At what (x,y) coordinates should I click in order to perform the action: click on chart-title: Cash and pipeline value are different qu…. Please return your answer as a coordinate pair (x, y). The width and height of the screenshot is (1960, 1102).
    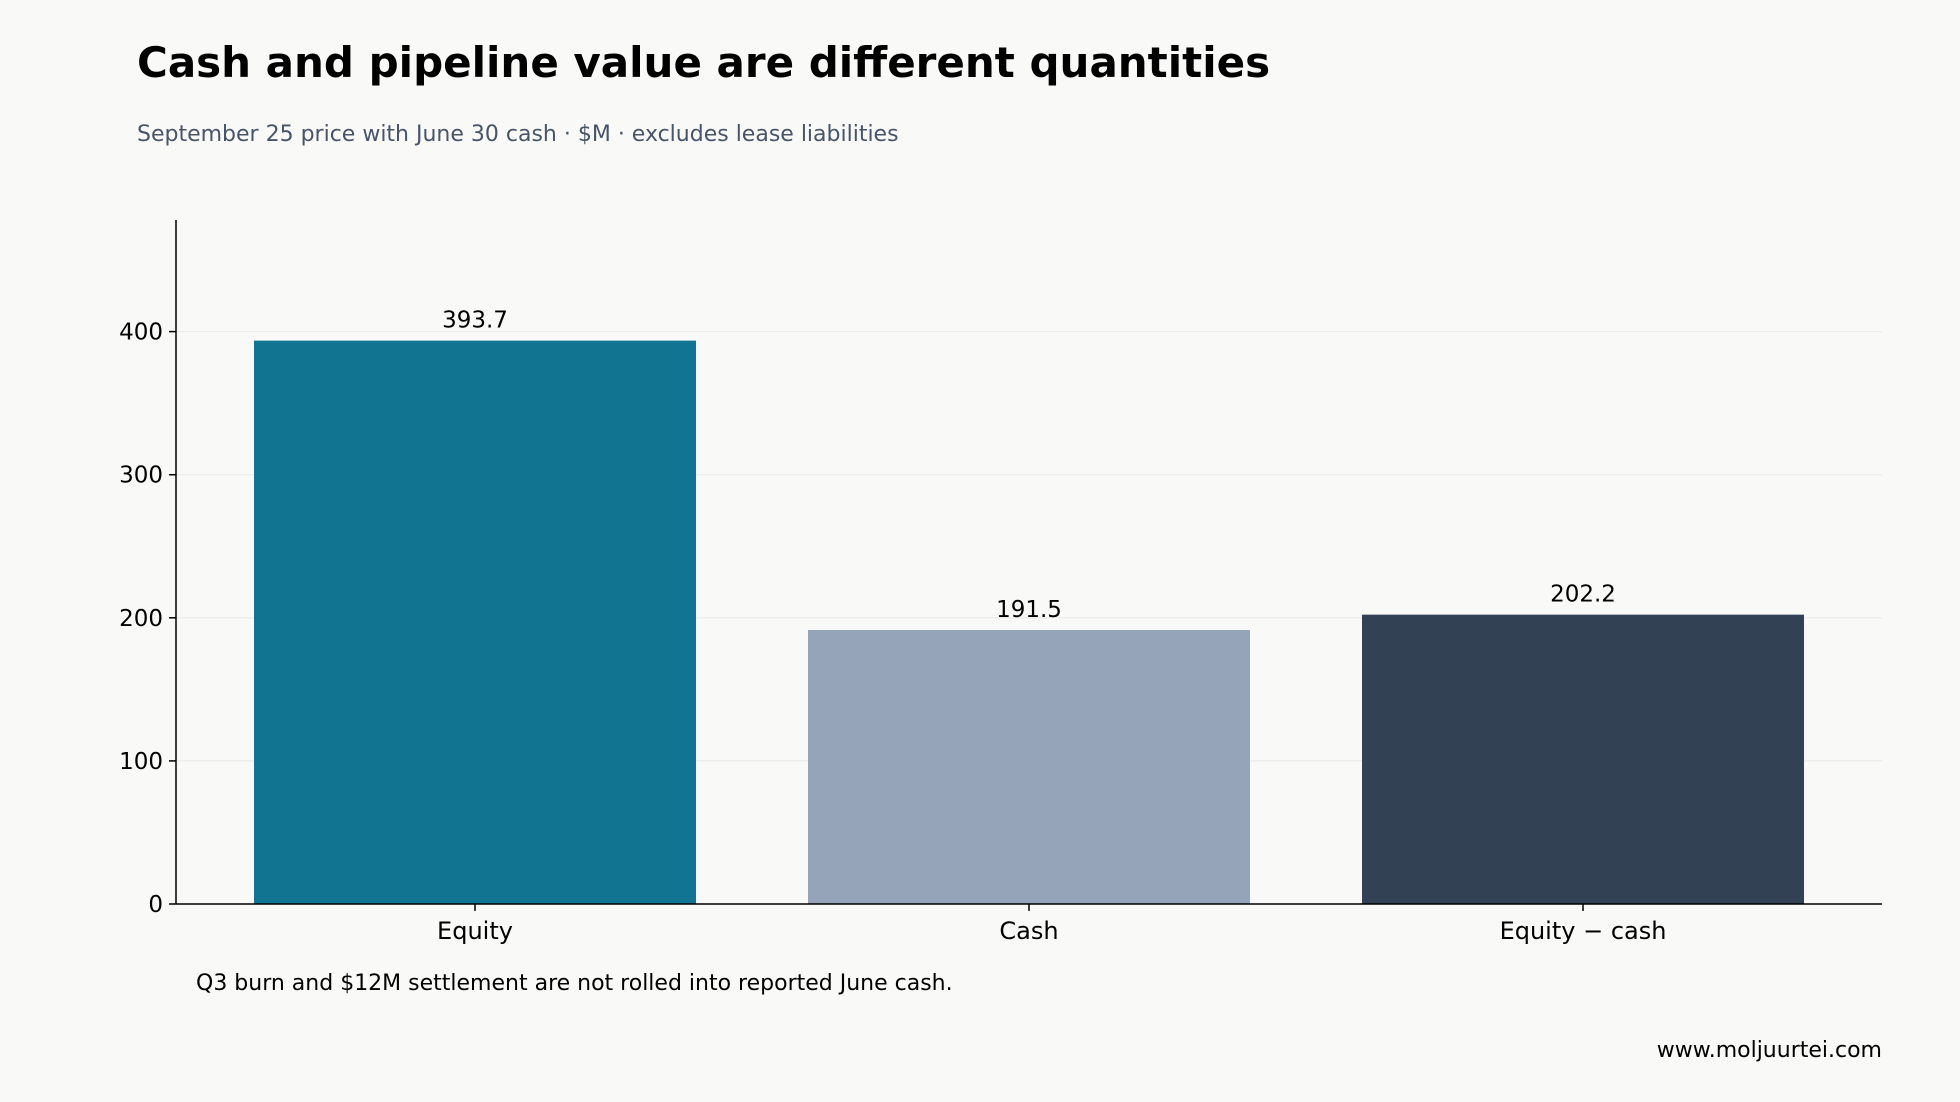
    Looking at the image, I should click on (704, 62).